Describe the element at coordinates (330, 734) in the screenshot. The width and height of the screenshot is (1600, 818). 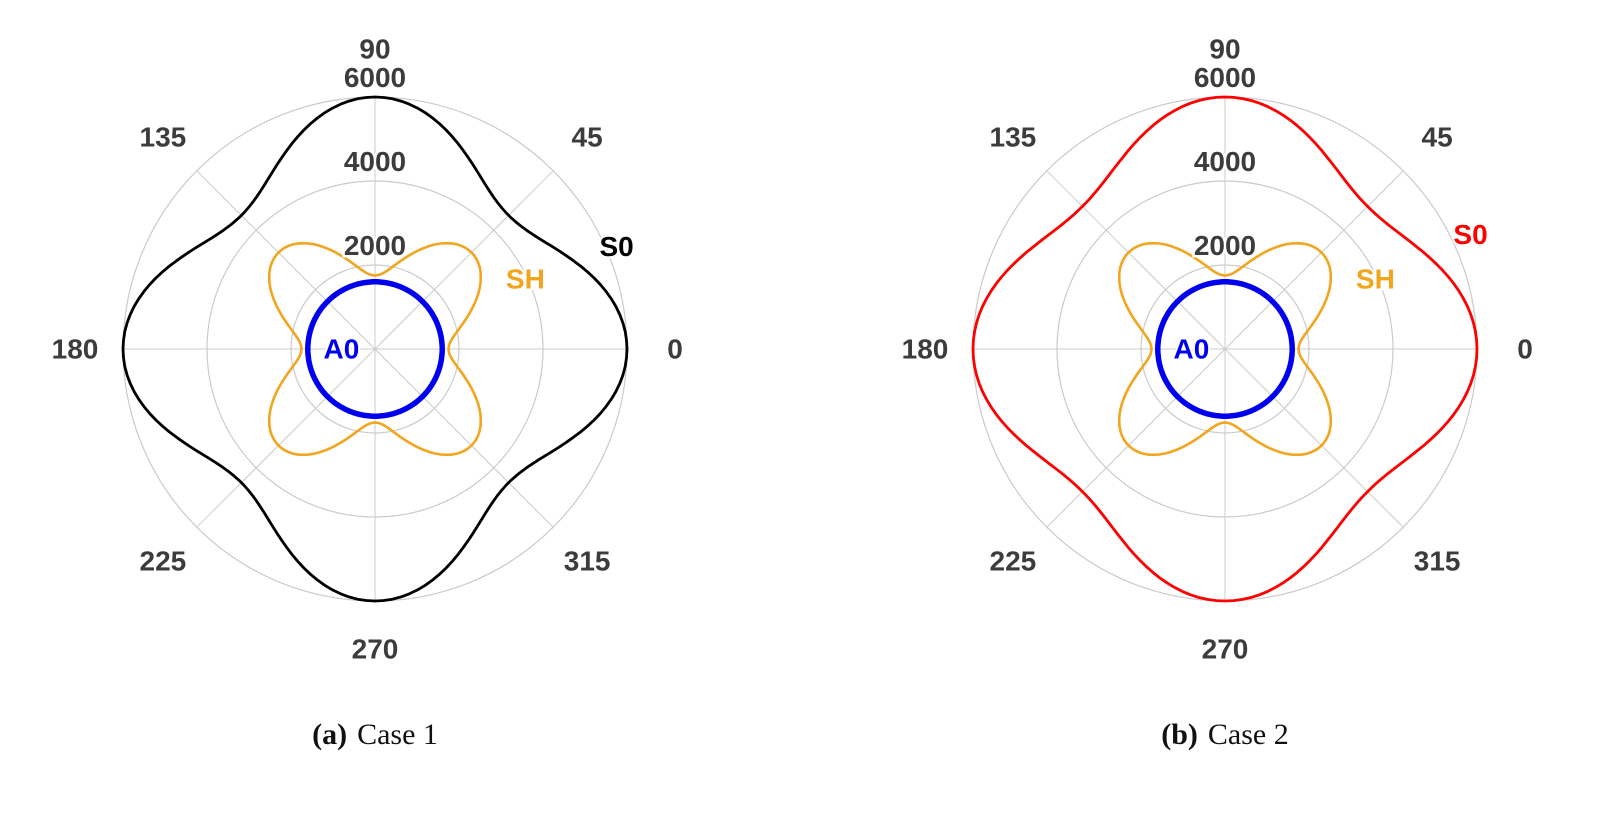
I see `caption-case1-label: (a)` at that location.